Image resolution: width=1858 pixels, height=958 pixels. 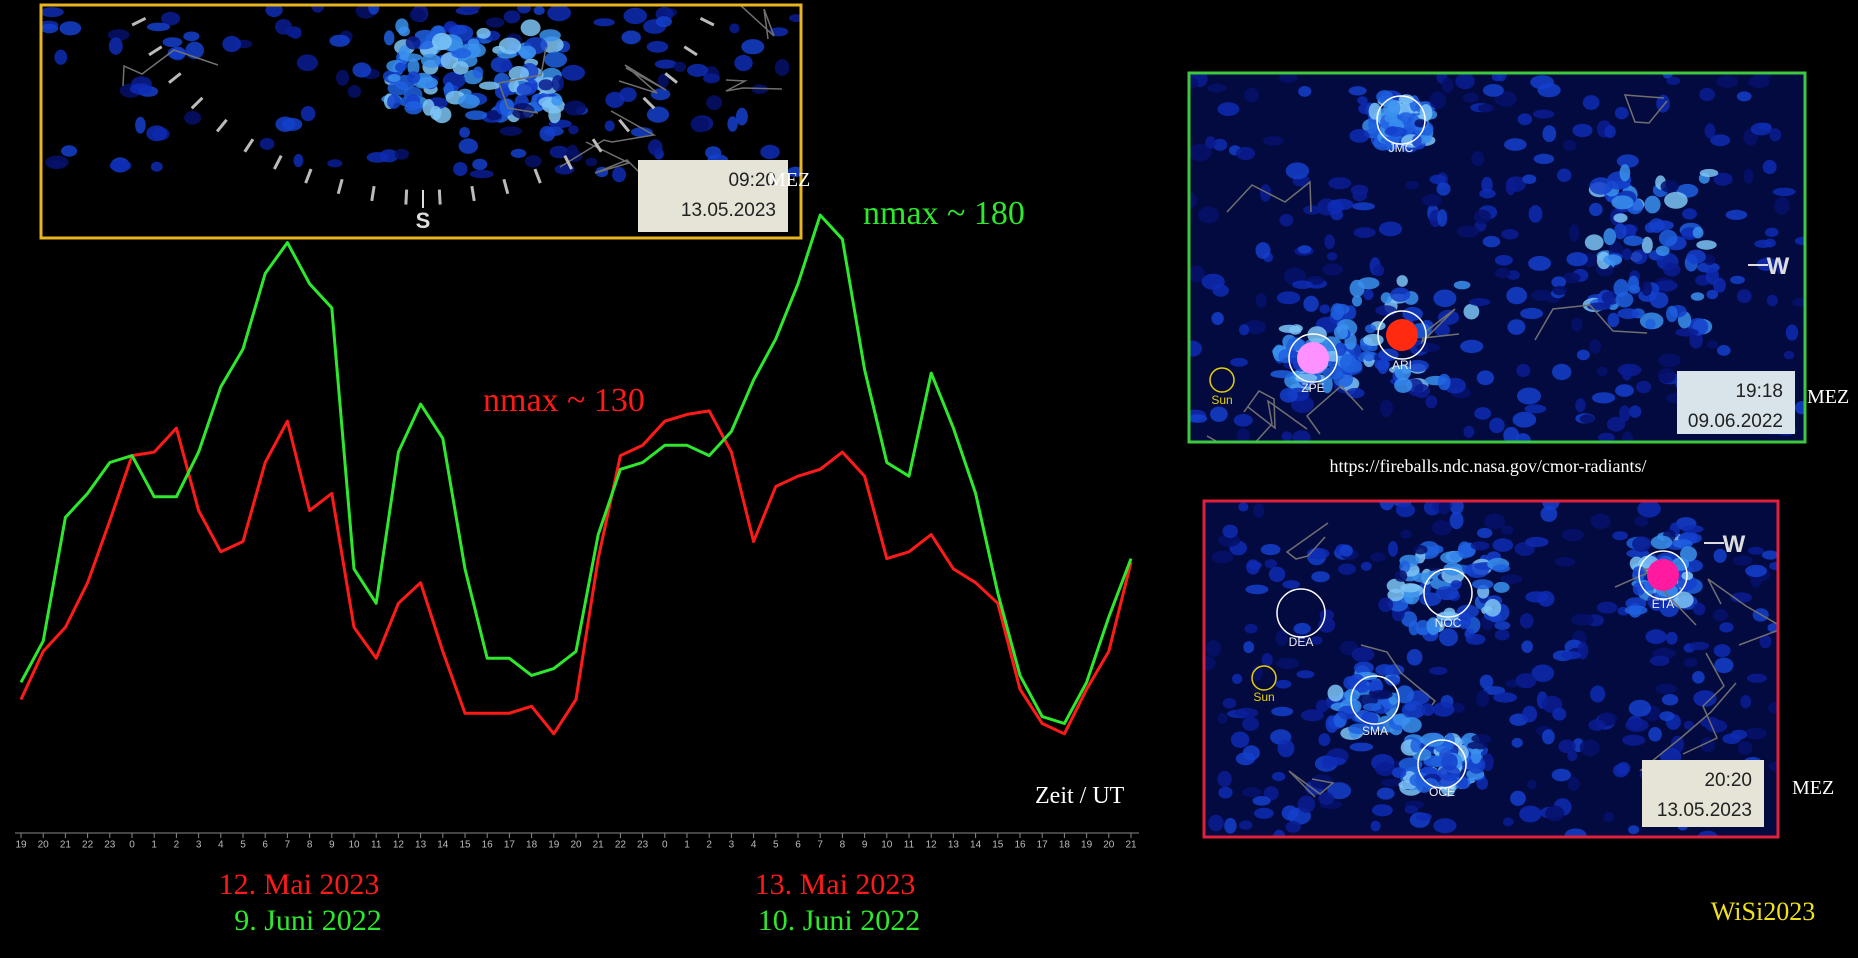 What do you see at coordinates (532, 844) in the screenshot?
I see `x-tick-label: 18` at bounding box center [532, 844].